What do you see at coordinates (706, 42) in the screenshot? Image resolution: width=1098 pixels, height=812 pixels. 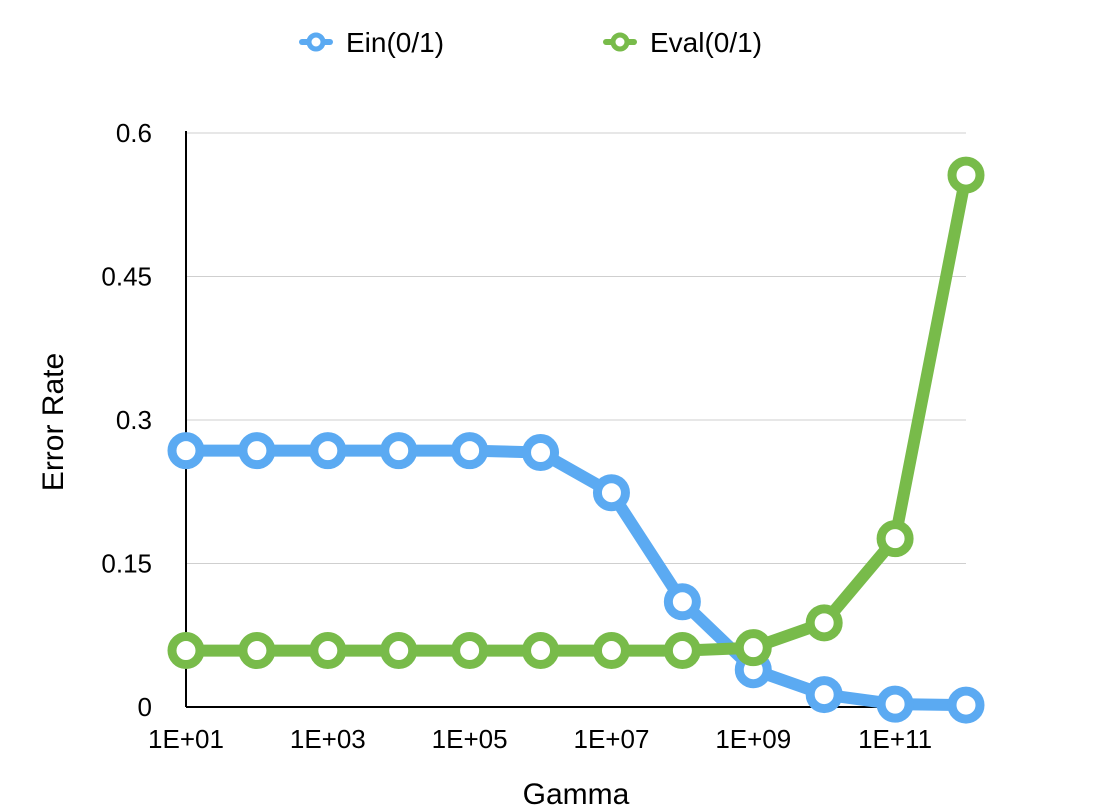 I see `legend-label: Eval(0/1)` at bounding box center [706, 42].